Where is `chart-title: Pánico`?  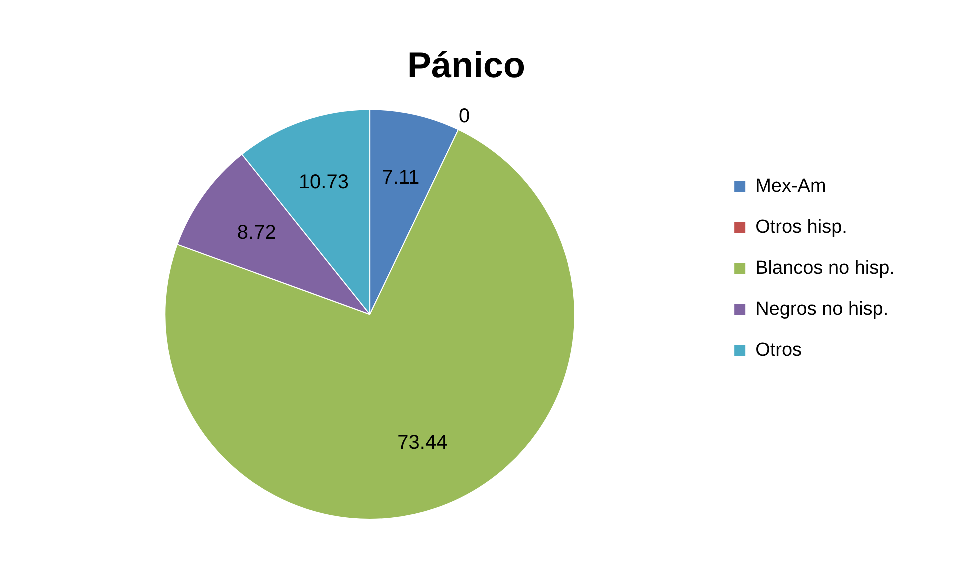 chart-title: Pánico is located at coordinates (466, 65).